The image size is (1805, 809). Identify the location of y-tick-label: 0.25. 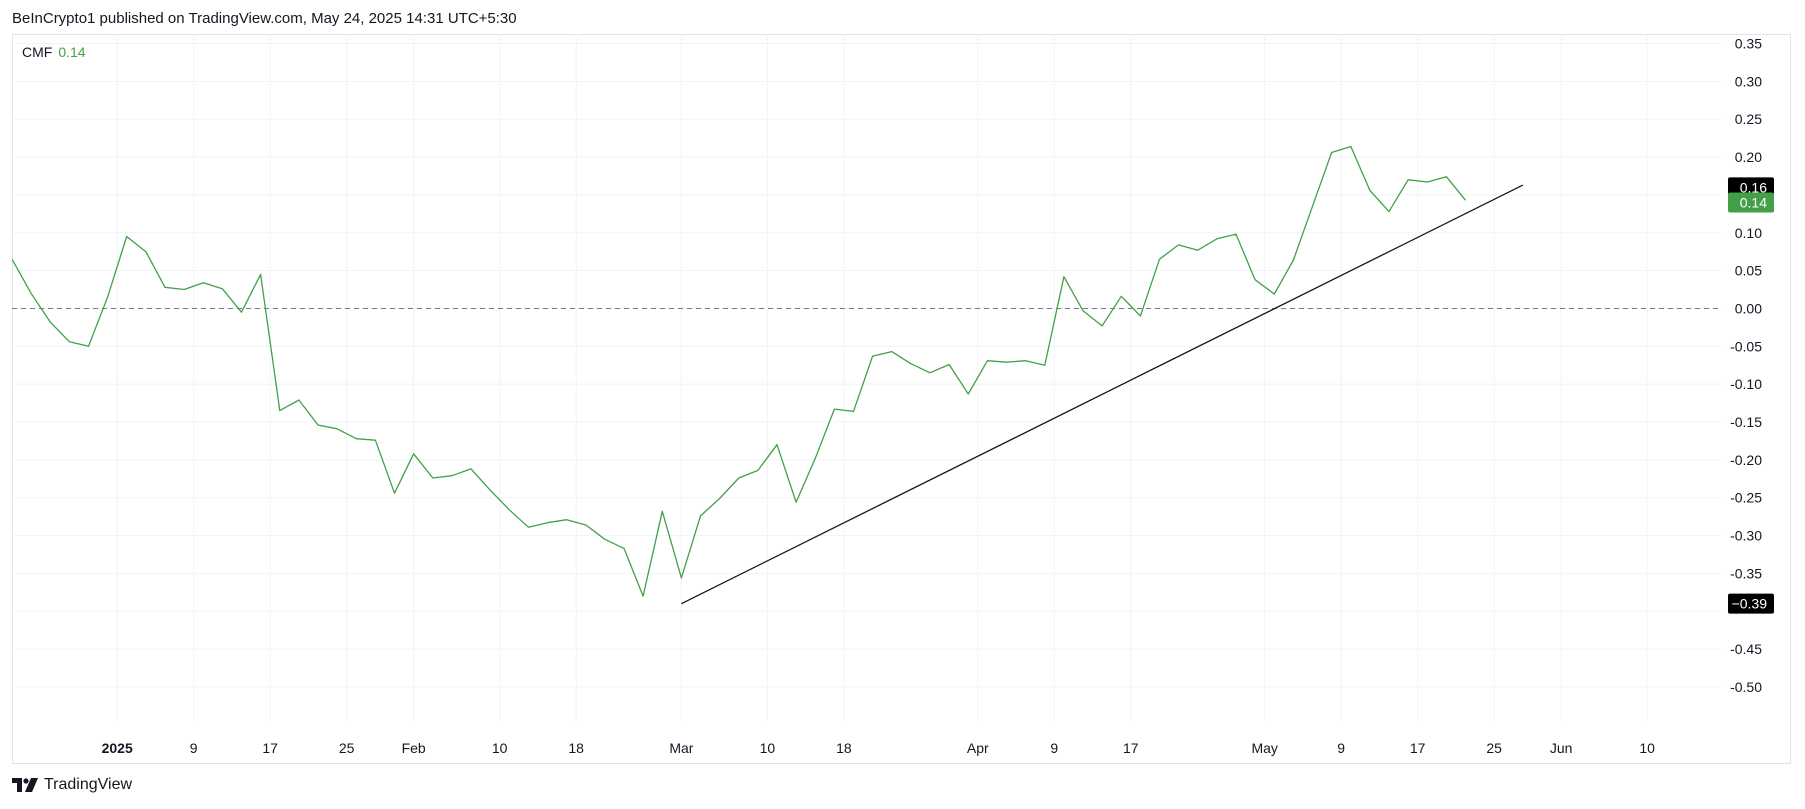
(1748, 119).